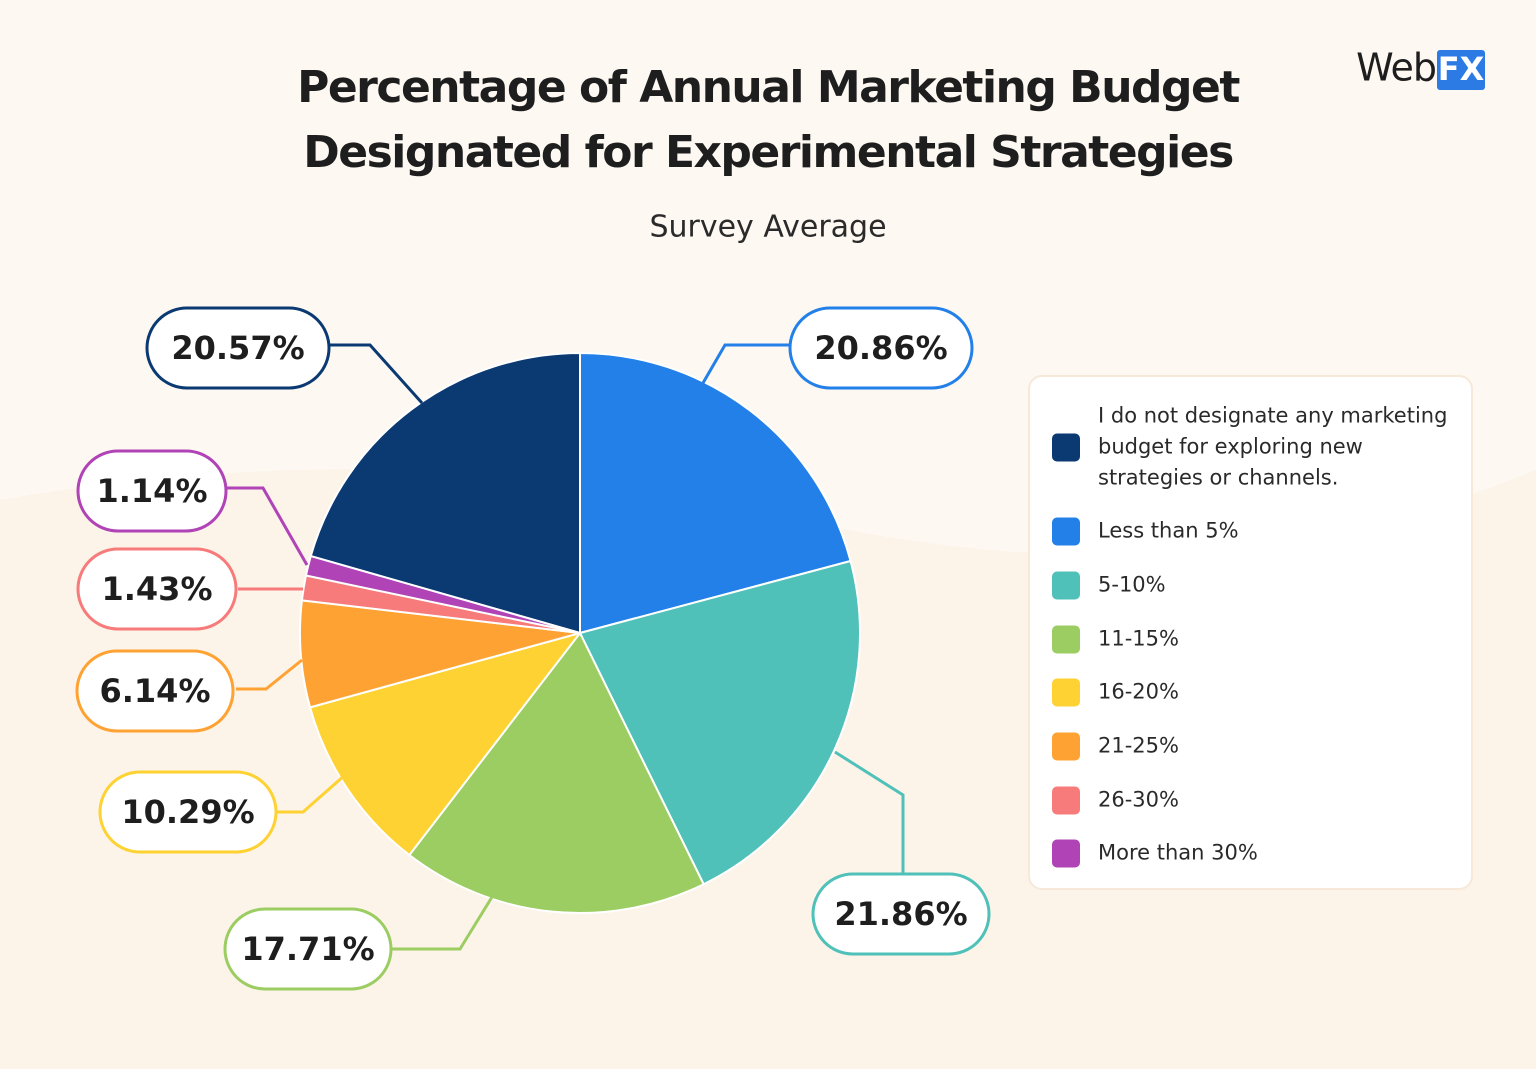 The height and width of the screenshot is (1069, 1536). Describe the element at coordinates (1252, 531) in the screenshot. I see `legend-item: Less than 5%` at that location.